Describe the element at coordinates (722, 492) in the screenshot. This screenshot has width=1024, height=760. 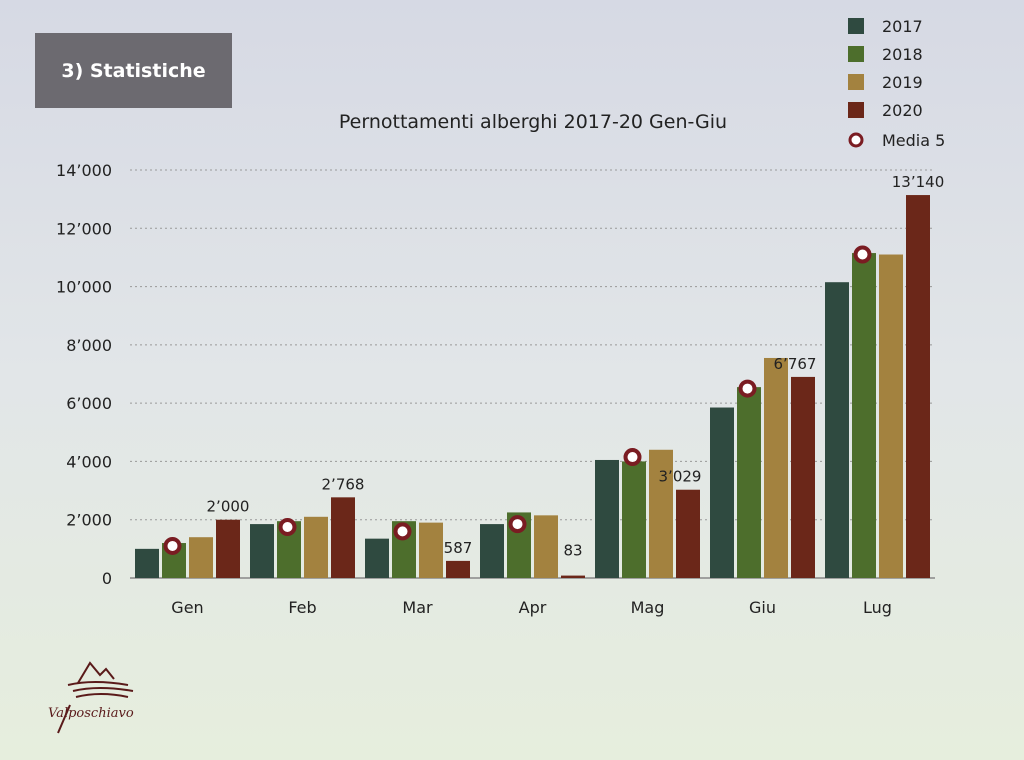
I see `bar-2017-Giu` at that location.